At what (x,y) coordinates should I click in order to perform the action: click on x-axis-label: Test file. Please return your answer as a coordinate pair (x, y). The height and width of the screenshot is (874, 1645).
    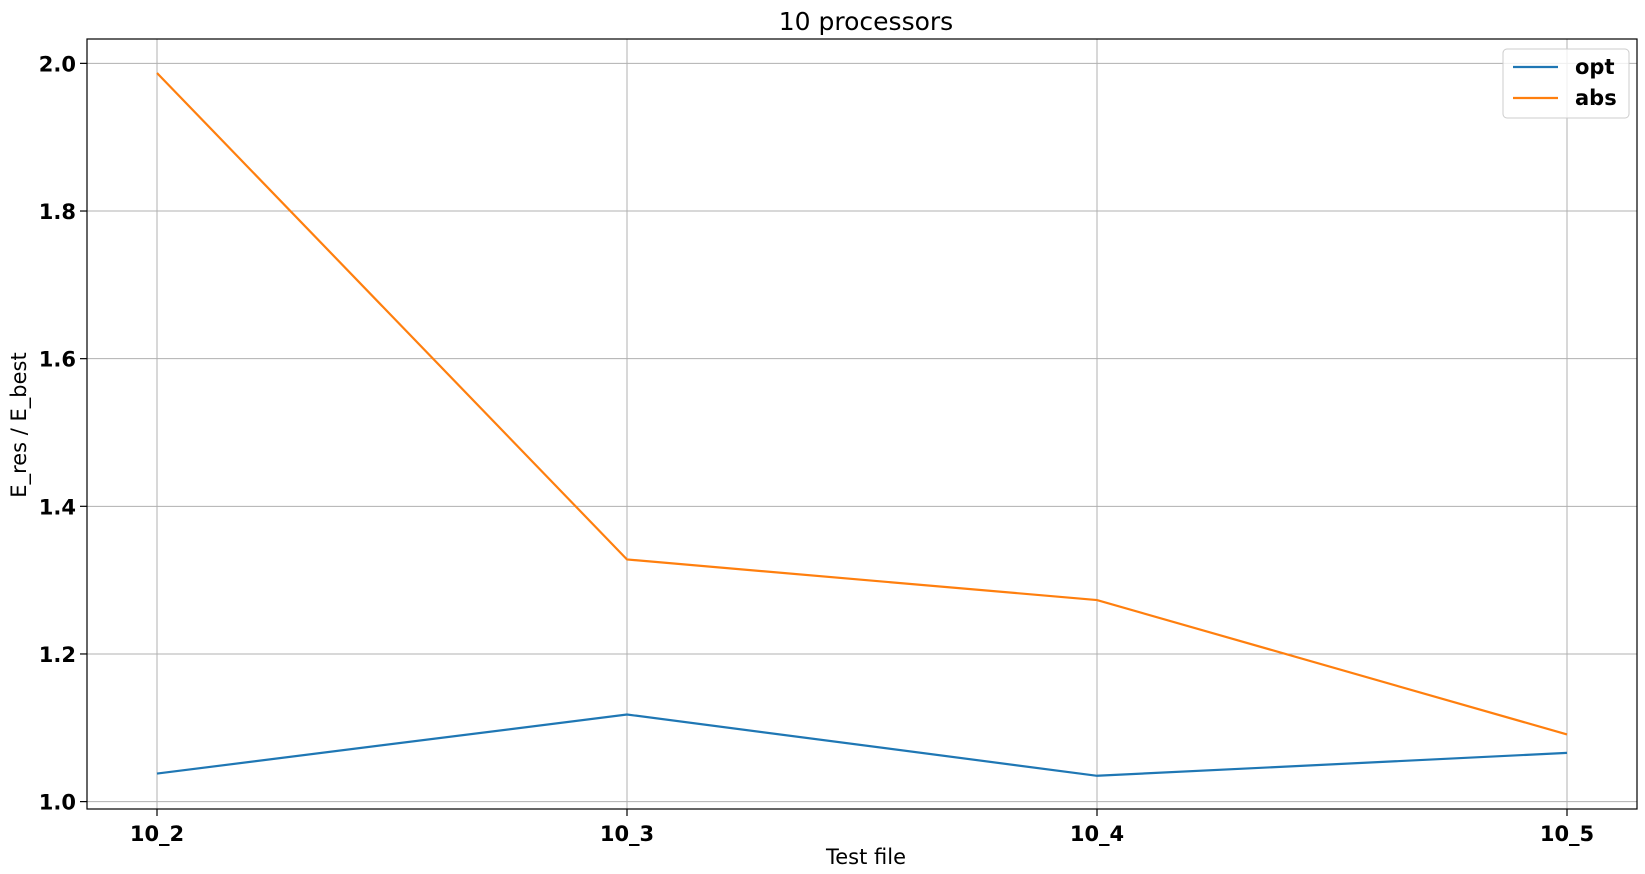
    Looking at the image, I should click on (865, 857).